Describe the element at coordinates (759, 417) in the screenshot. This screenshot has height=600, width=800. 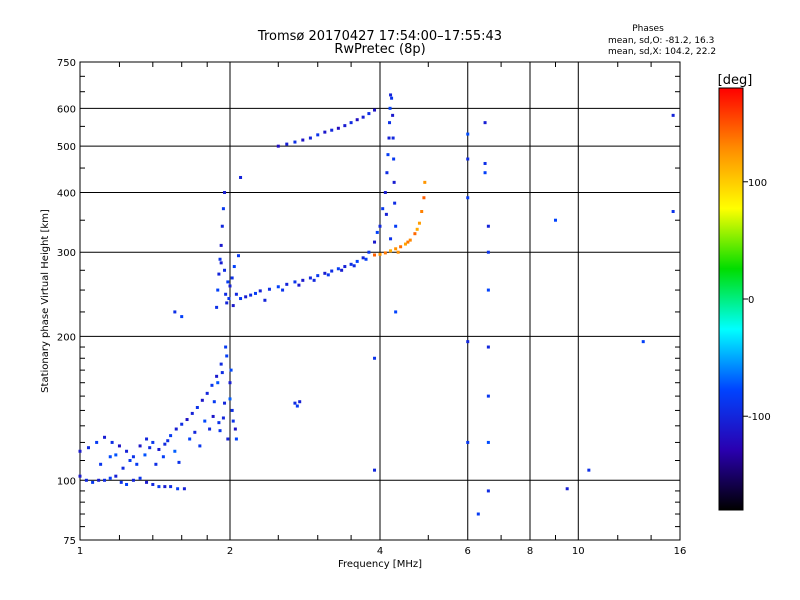
I see `colorbar-tick-label: -100` at that location.